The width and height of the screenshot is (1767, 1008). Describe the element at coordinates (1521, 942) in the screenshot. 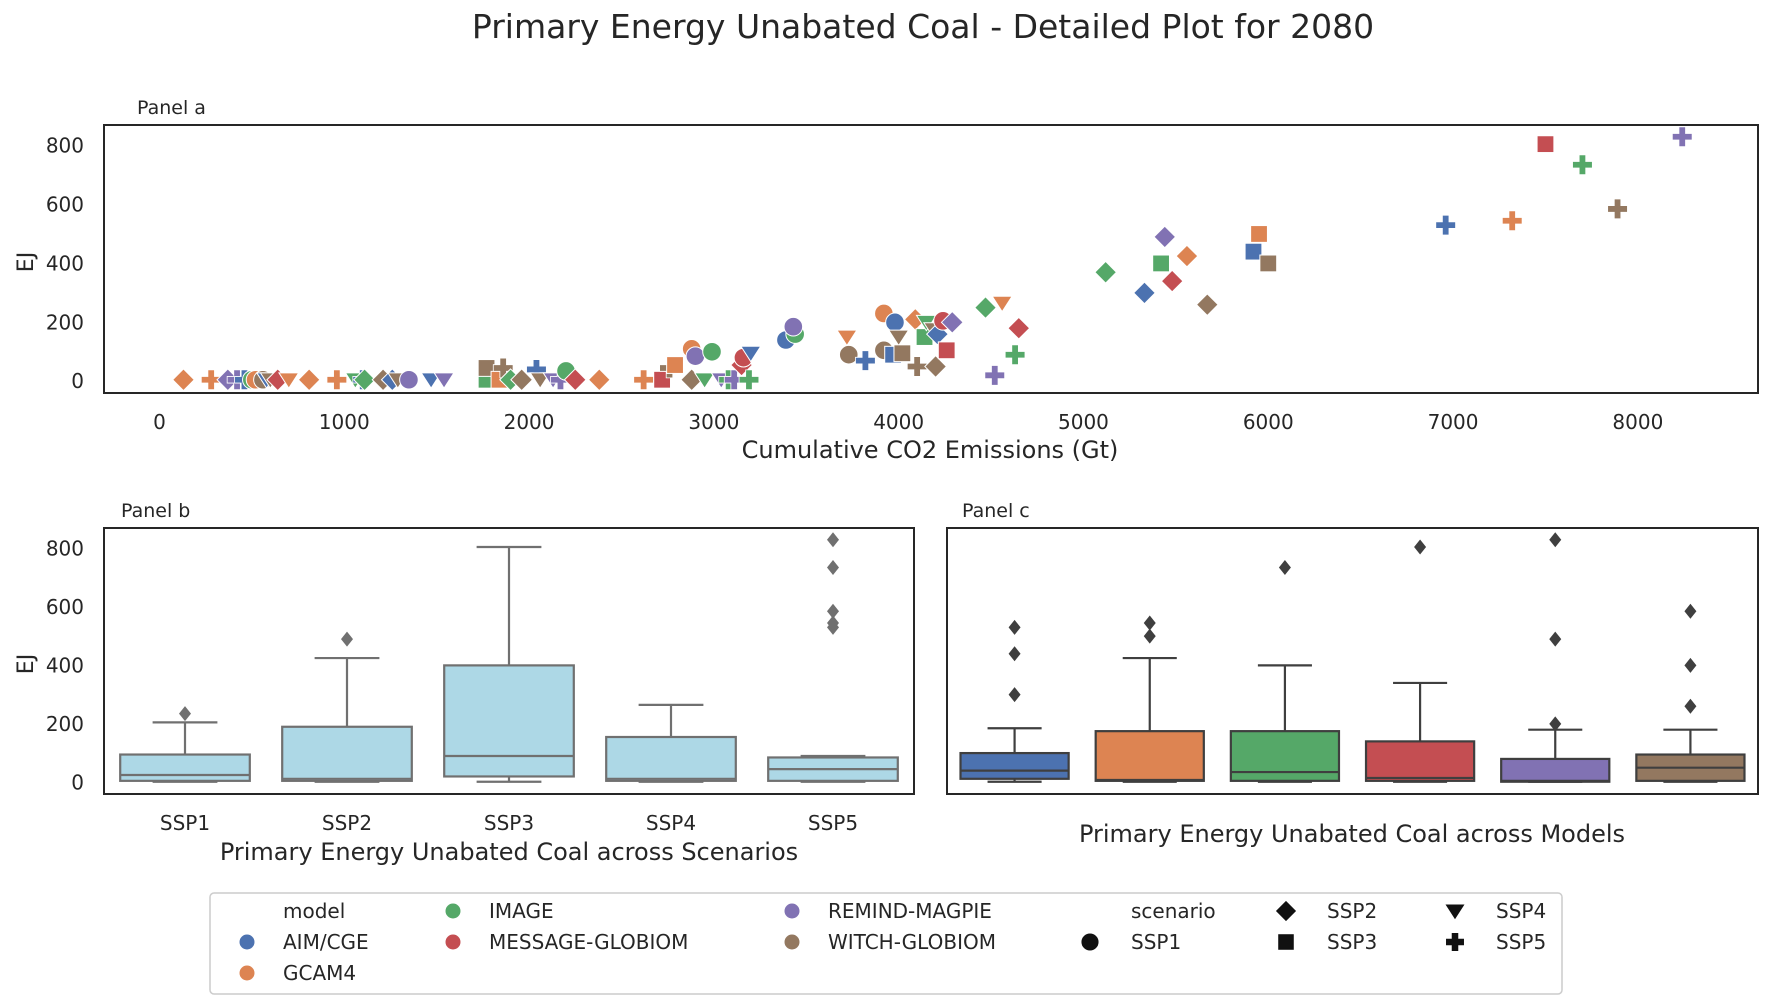

I see `legend-scenario-label: SSP5` at that location.